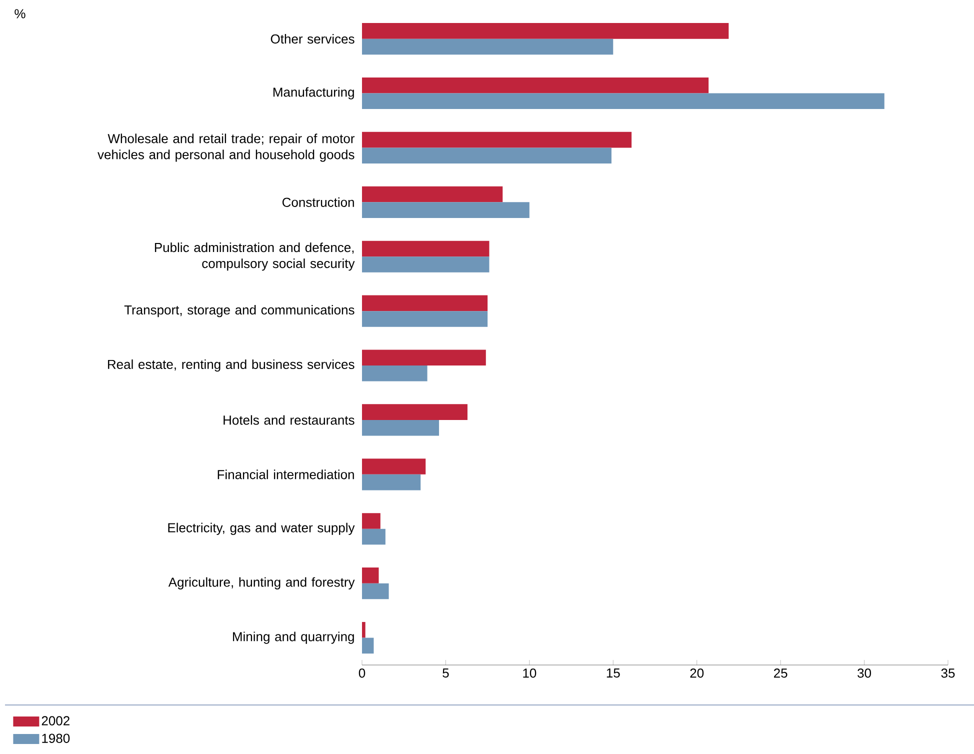 Image resolution: width=974 pixels, height=754 pixels. I want to click on y-tick-label: Transport, storage and communications, so click(239, 311).